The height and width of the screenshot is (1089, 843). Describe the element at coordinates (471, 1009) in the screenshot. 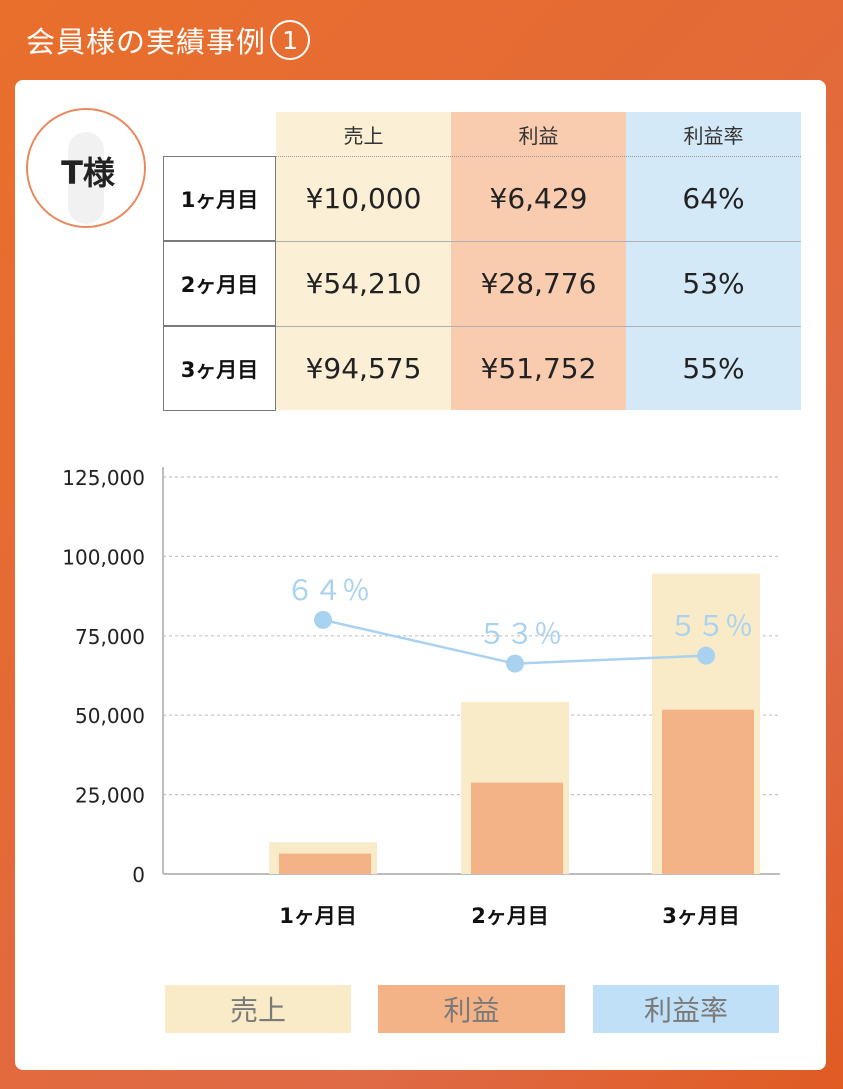

I see `legend-profit: 利益` at that location.